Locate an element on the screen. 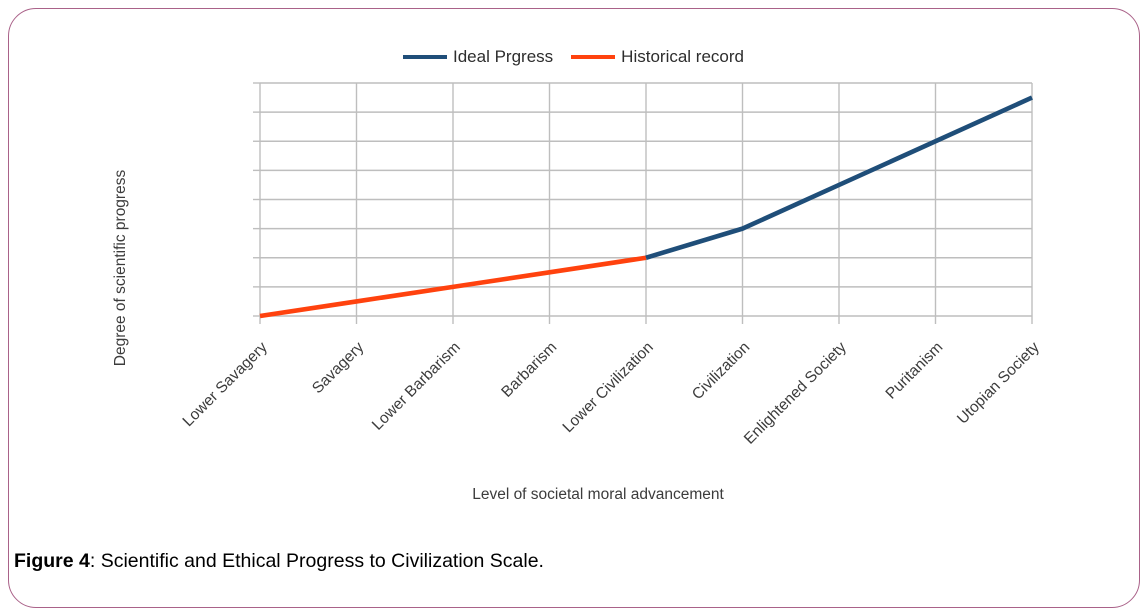 This screenshot has width=1147, height=616. legend-item-ideal-prgress: Ideal Prgress is located at coordinates (478, 57).